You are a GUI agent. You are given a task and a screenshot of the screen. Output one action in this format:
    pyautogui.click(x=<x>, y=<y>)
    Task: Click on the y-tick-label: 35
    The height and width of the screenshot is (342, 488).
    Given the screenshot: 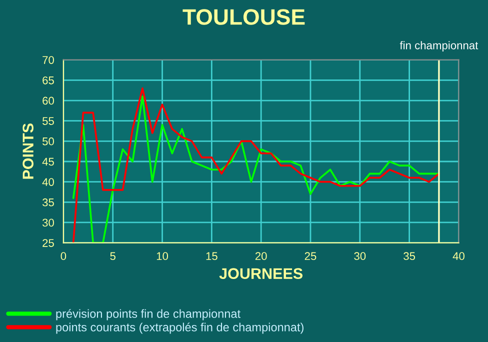 What is the action you would take?
    pyautogui.click(x=48, y=202)
    